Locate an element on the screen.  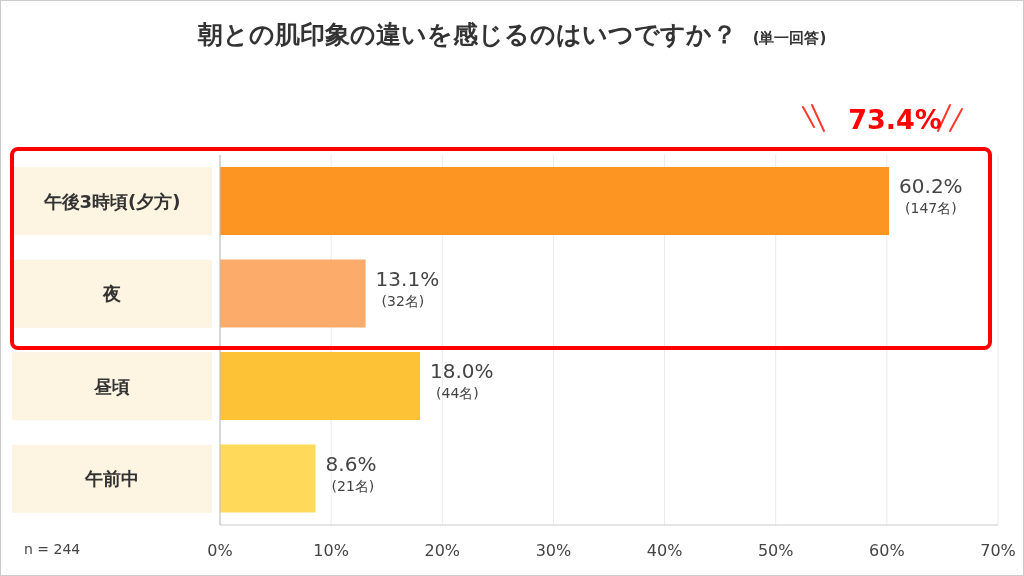
x-tick-label: 0% is located at coordinates (220, 551).